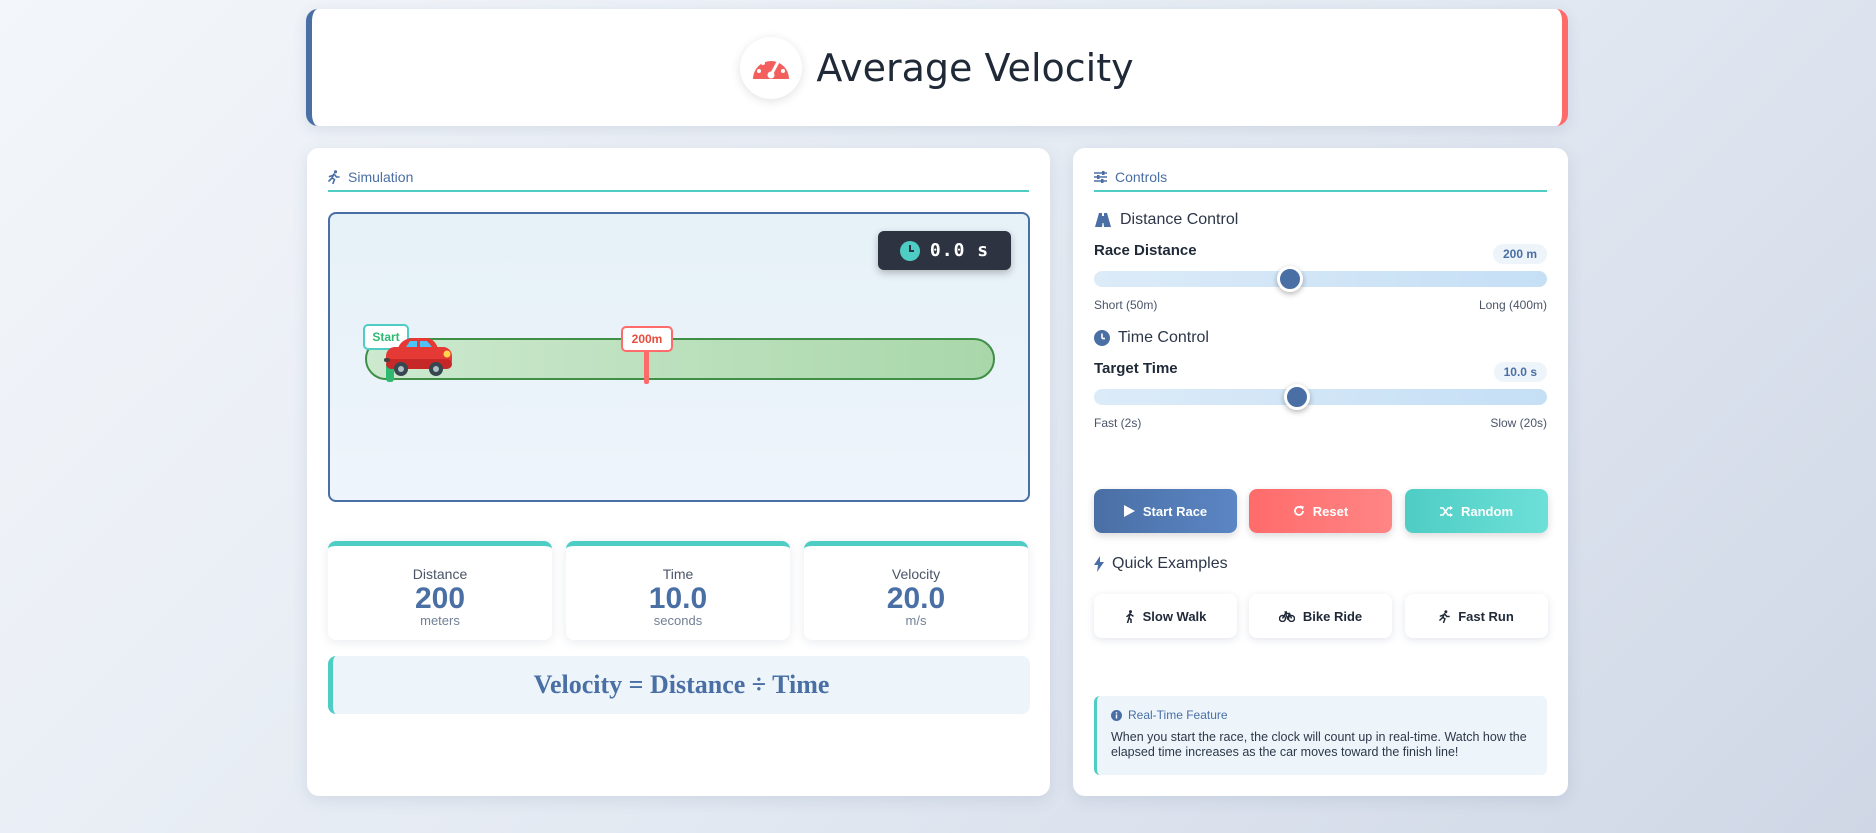 This screenshot has height=833, width=1876. Describe the element at coordinates (1520, 372) in the screenshot. I see `target-time-value: 10.0 s` at that location.